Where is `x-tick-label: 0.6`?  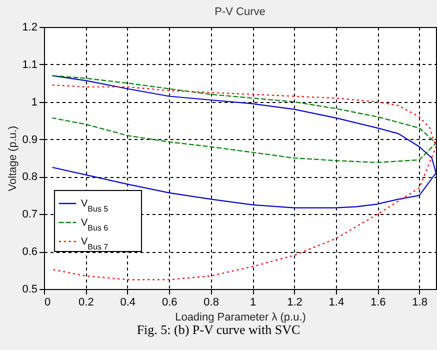 x-tick-label: 0.6 is located at coordinates (170, 302).